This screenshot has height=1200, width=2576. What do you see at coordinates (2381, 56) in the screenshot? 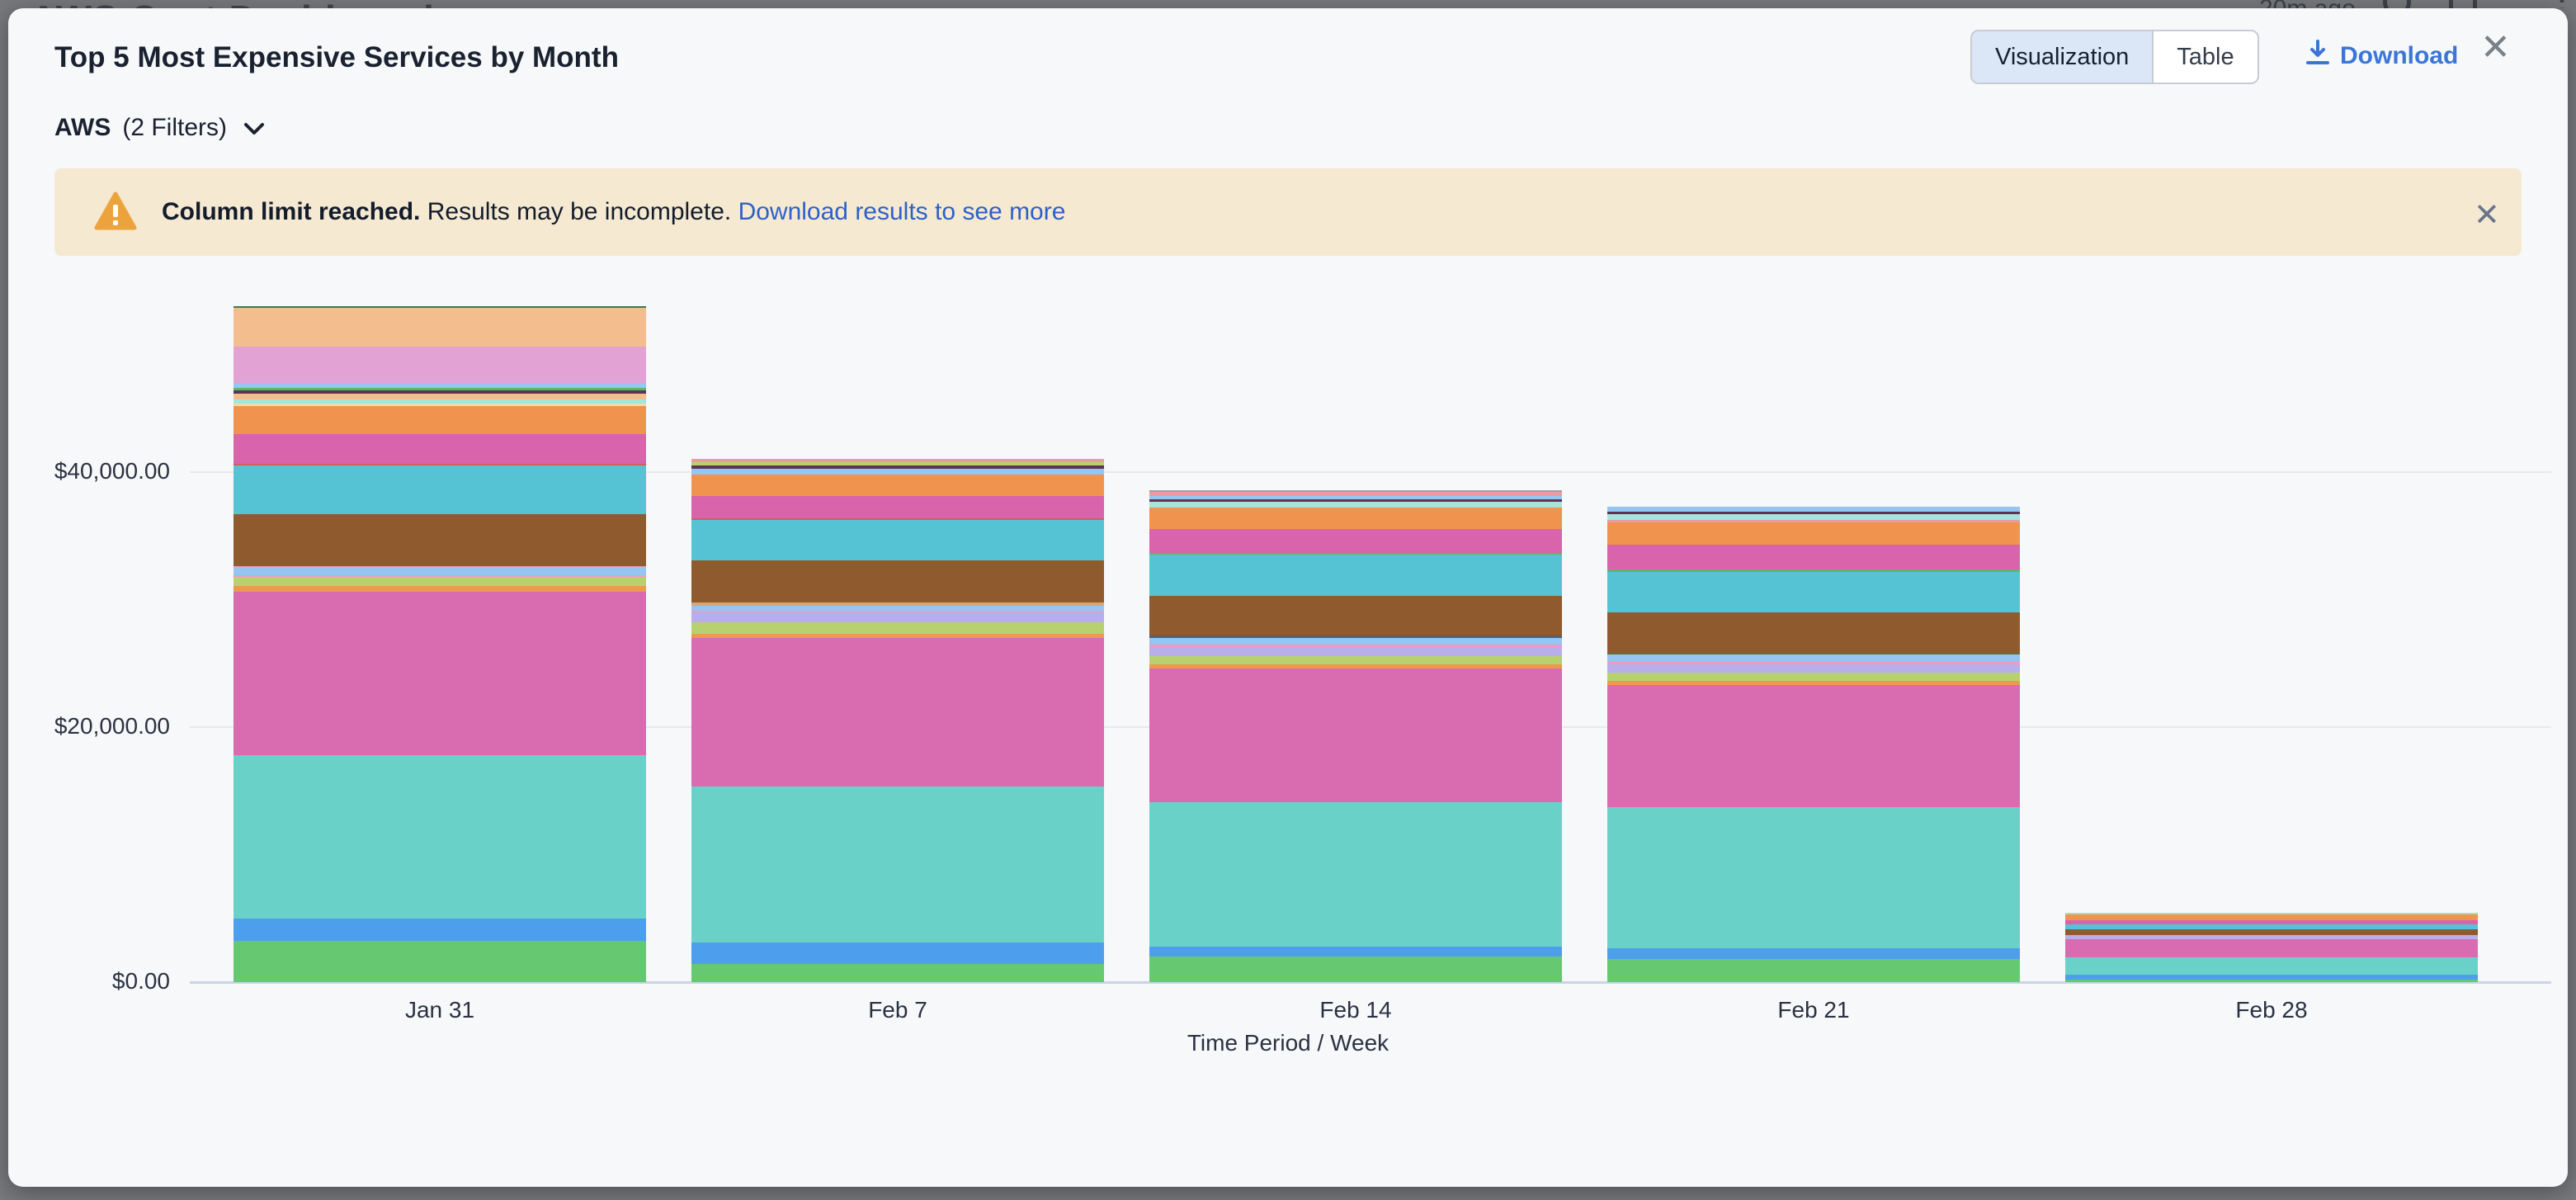
I see `download-button: Download` at bounding box center [2381, 56].